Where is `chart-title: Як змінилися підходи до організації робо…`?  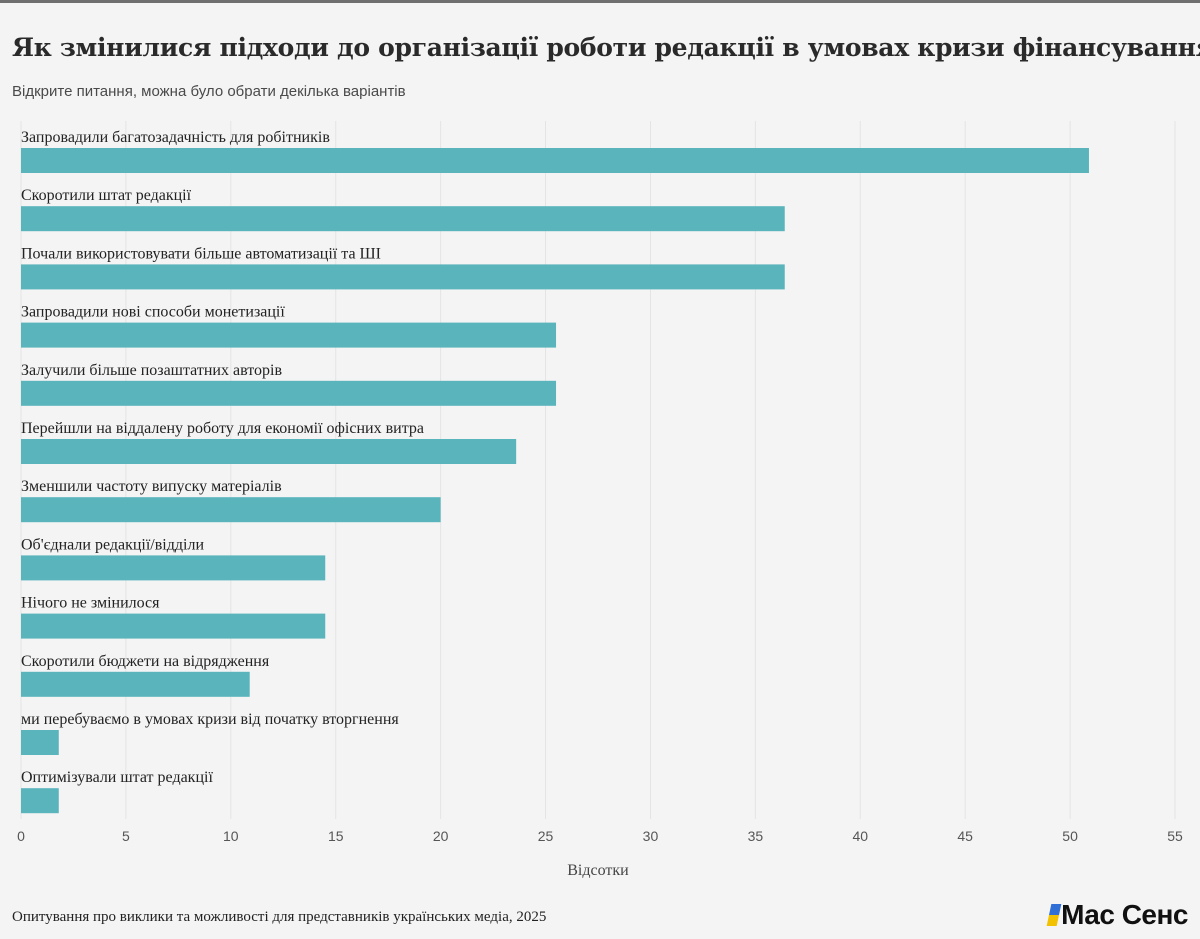
chart-title: Як змінилися підходи до організації робо… is located at coordinates (606, 47).